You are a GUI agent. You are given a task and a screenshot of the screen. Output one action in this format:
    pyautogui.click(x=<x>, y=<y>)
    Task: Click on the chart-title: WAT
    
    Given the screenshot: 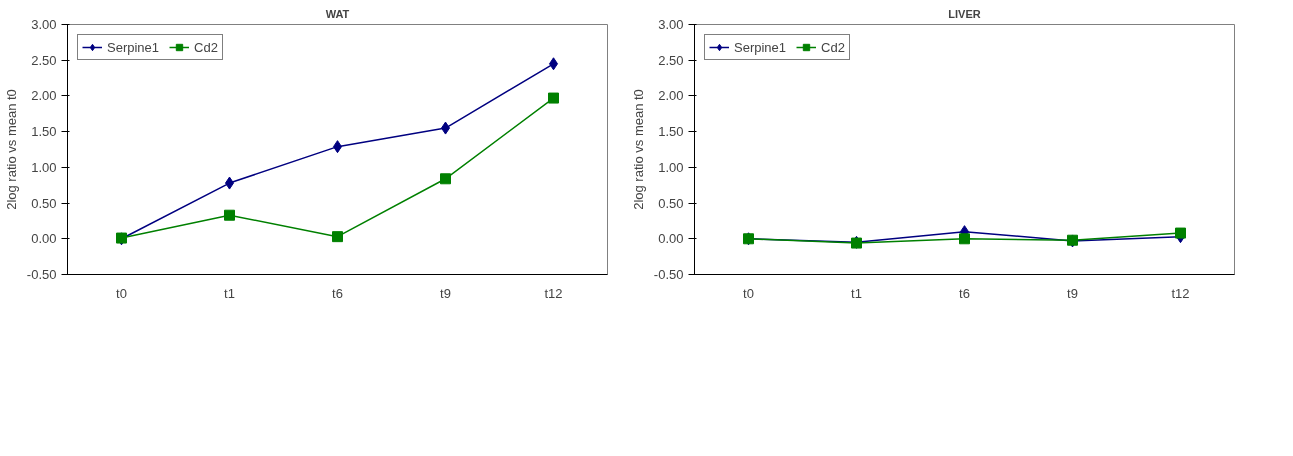 What is the action you would take?
    pyautogui.click(x=337, y=13)
    